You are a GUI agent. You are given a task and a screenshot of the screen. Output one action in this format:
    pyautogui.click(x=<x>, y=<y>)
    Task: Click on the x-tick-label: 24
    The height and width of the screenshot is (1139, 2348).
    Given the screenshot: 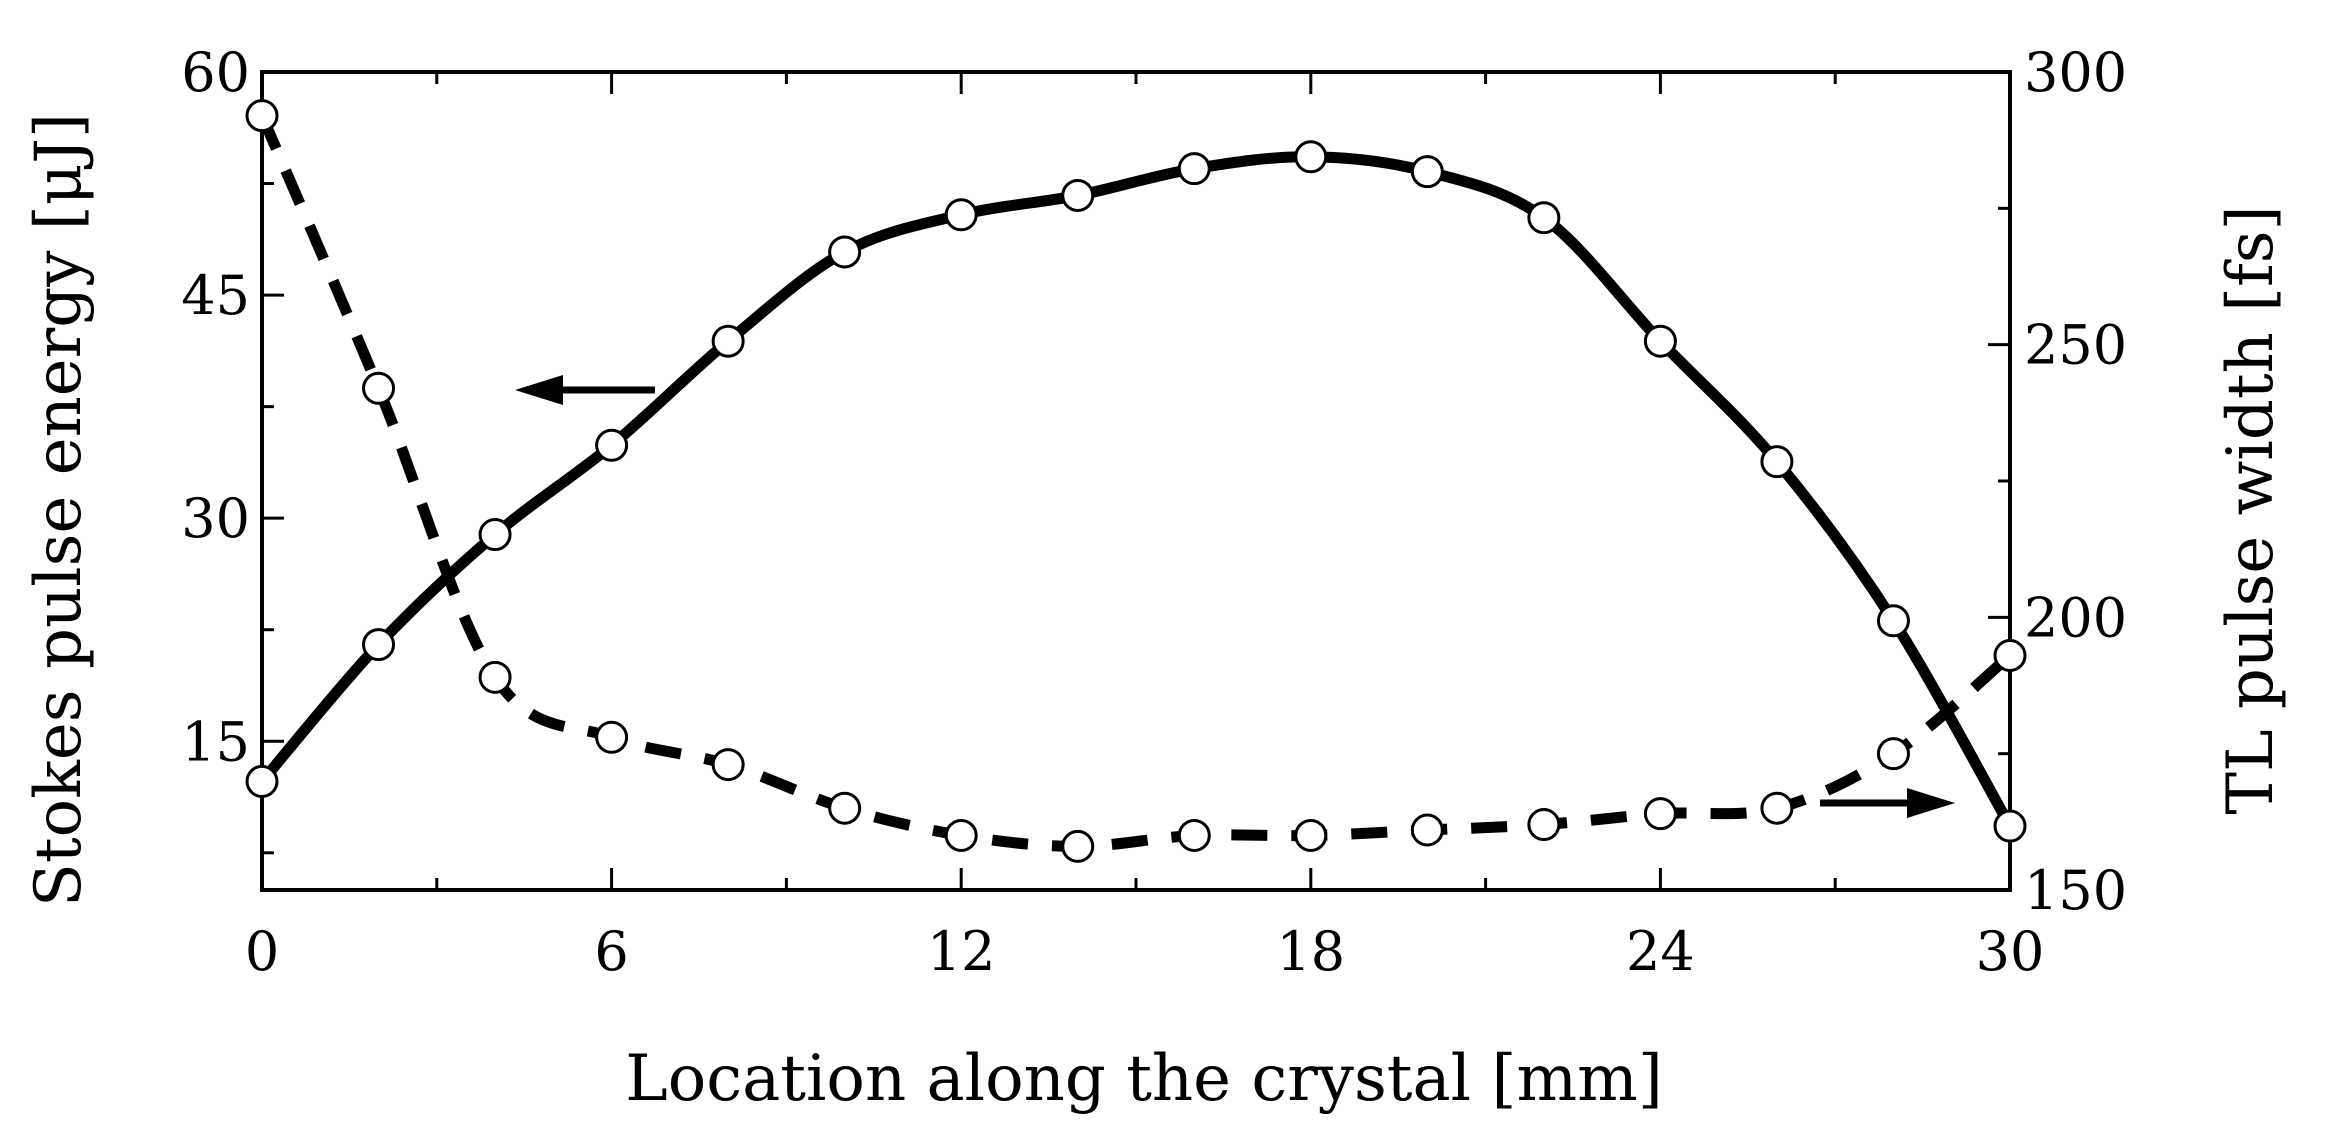 What is the action you would take?
    pyautogui.click(x=1660, y=951)
    